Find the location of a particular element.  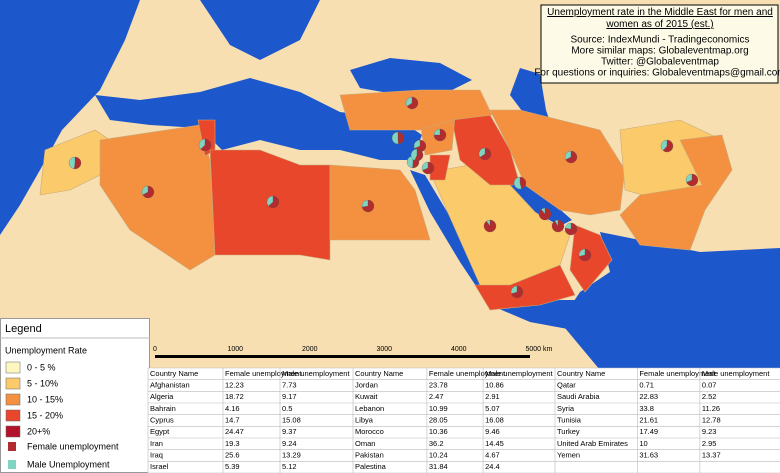

scale-label: 5000 km is located at coordinates (539, 349).